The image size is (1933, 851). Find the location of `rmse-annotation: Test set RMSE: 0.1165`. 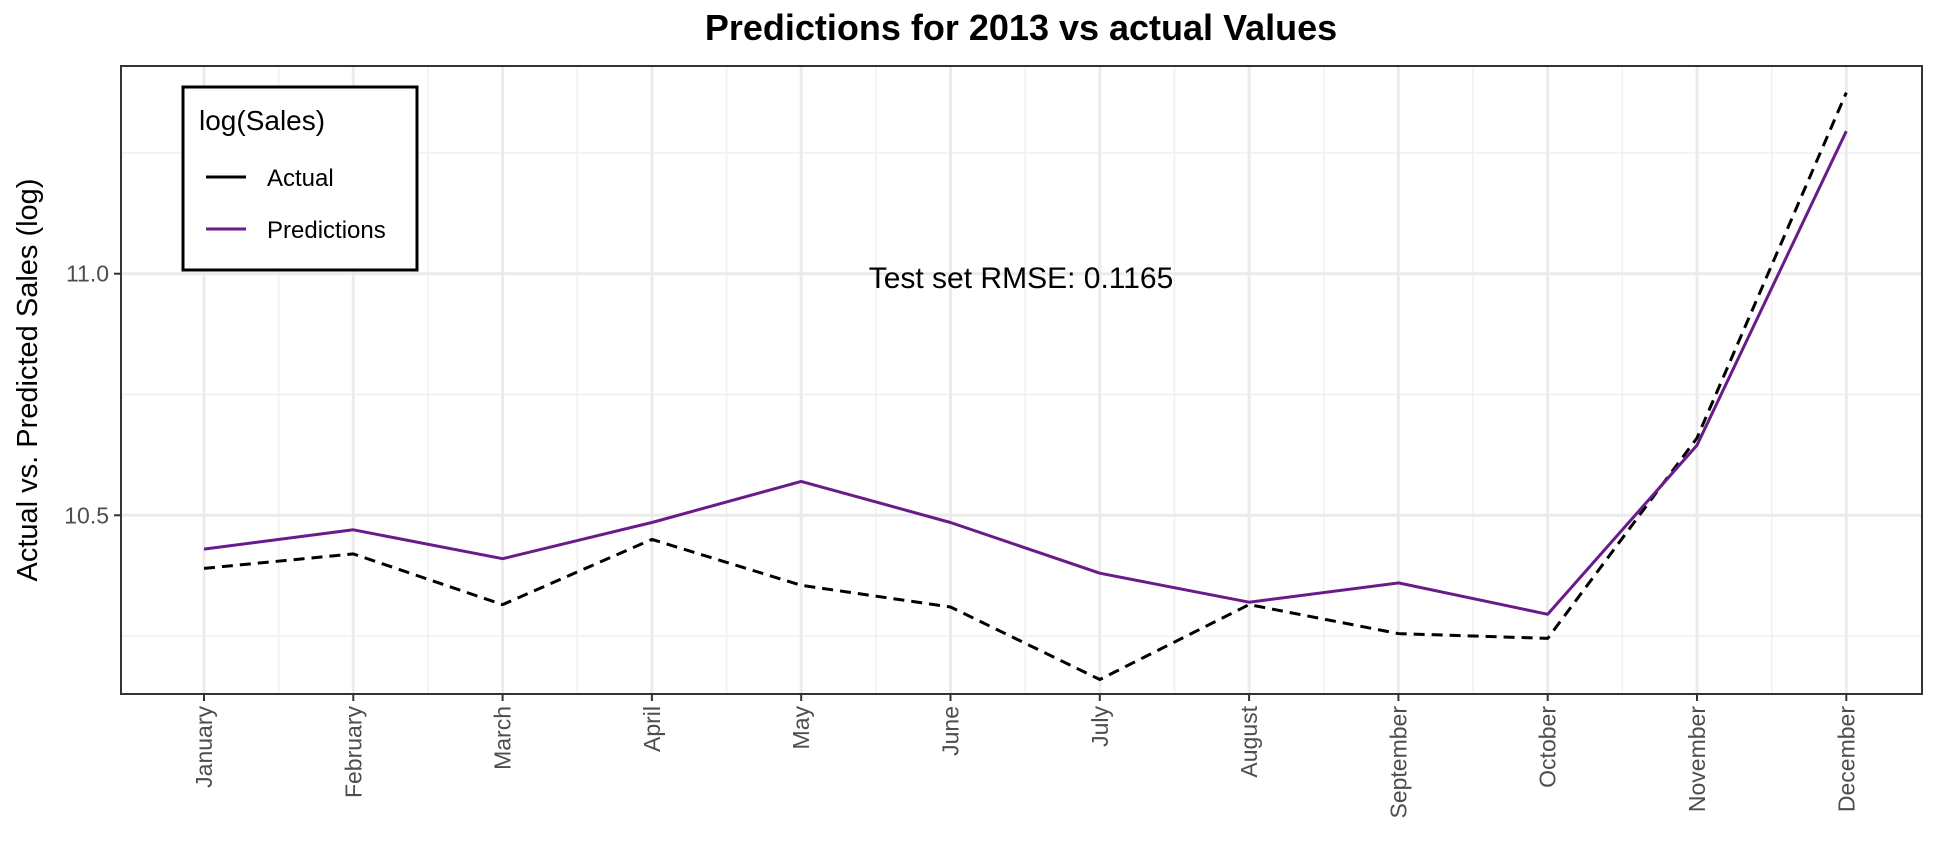

rmse-annotation: Test set RMSE: 0.1165 is located at coordinates (1021, 278).